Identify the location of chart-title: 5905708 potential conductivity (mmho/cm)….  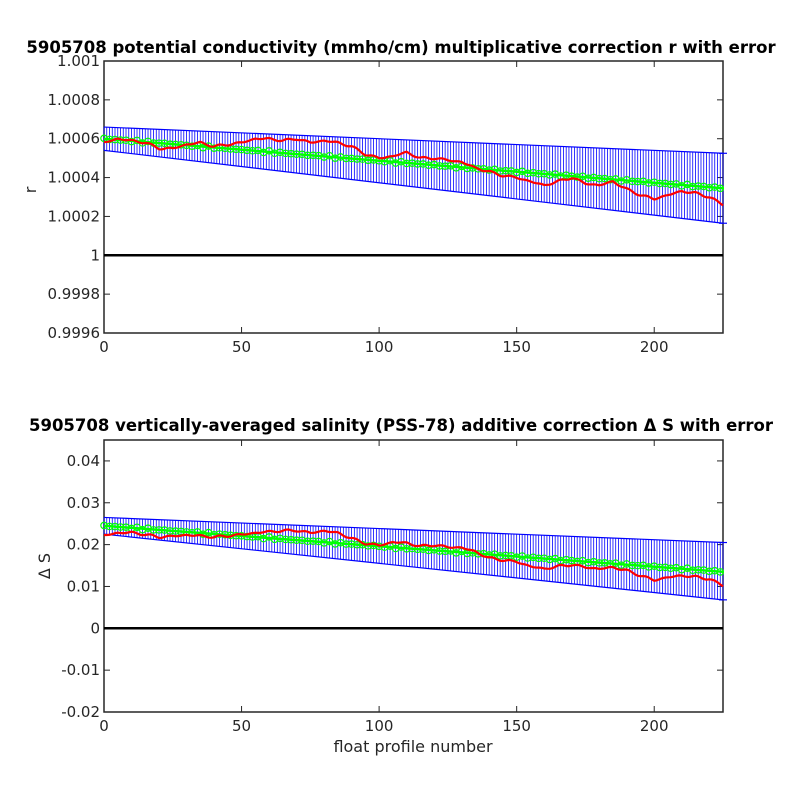
(401, 47).